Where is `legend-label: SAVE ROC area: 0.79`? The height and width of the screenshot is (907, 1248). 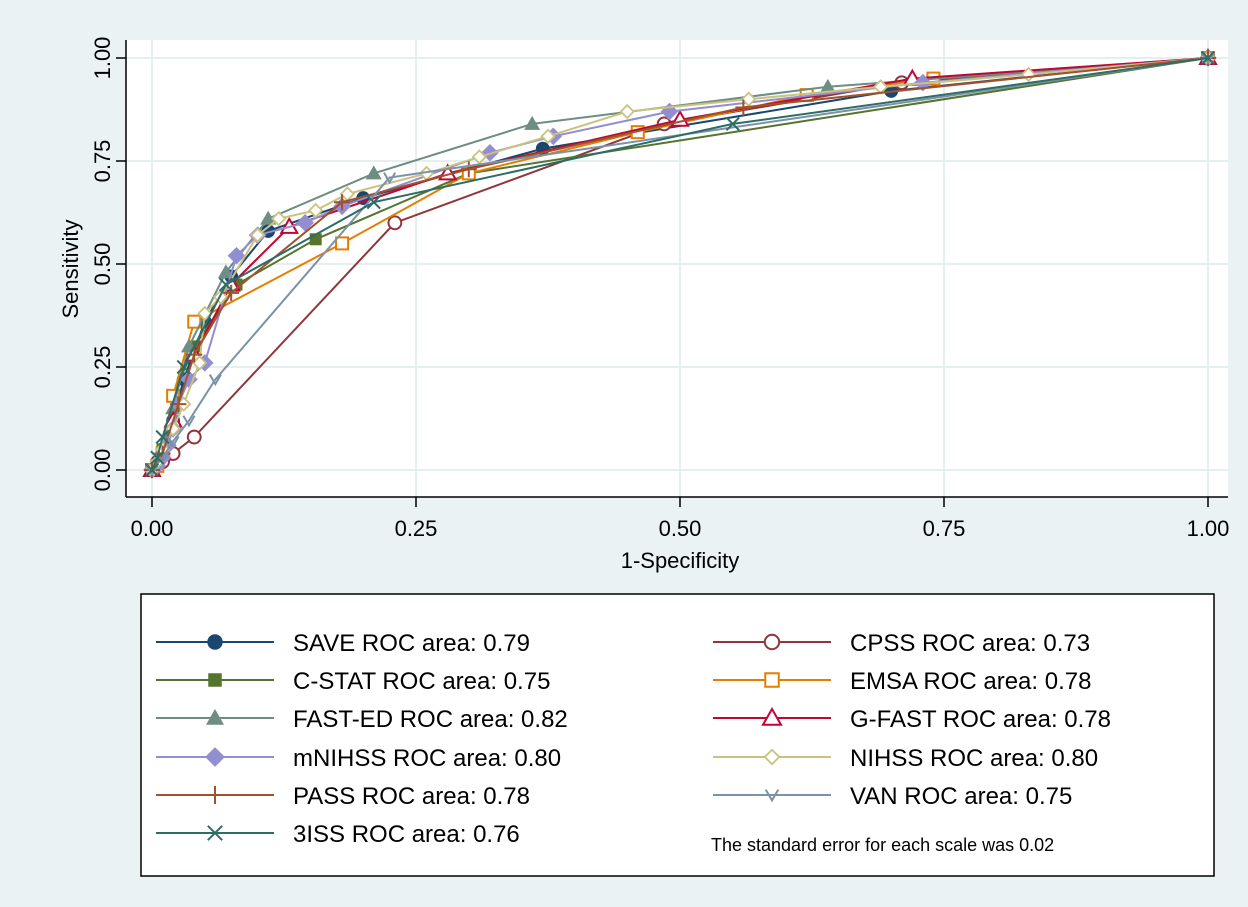 legend-label: SAVE ROC area: 0.79 is located at coordinates (411, 643).